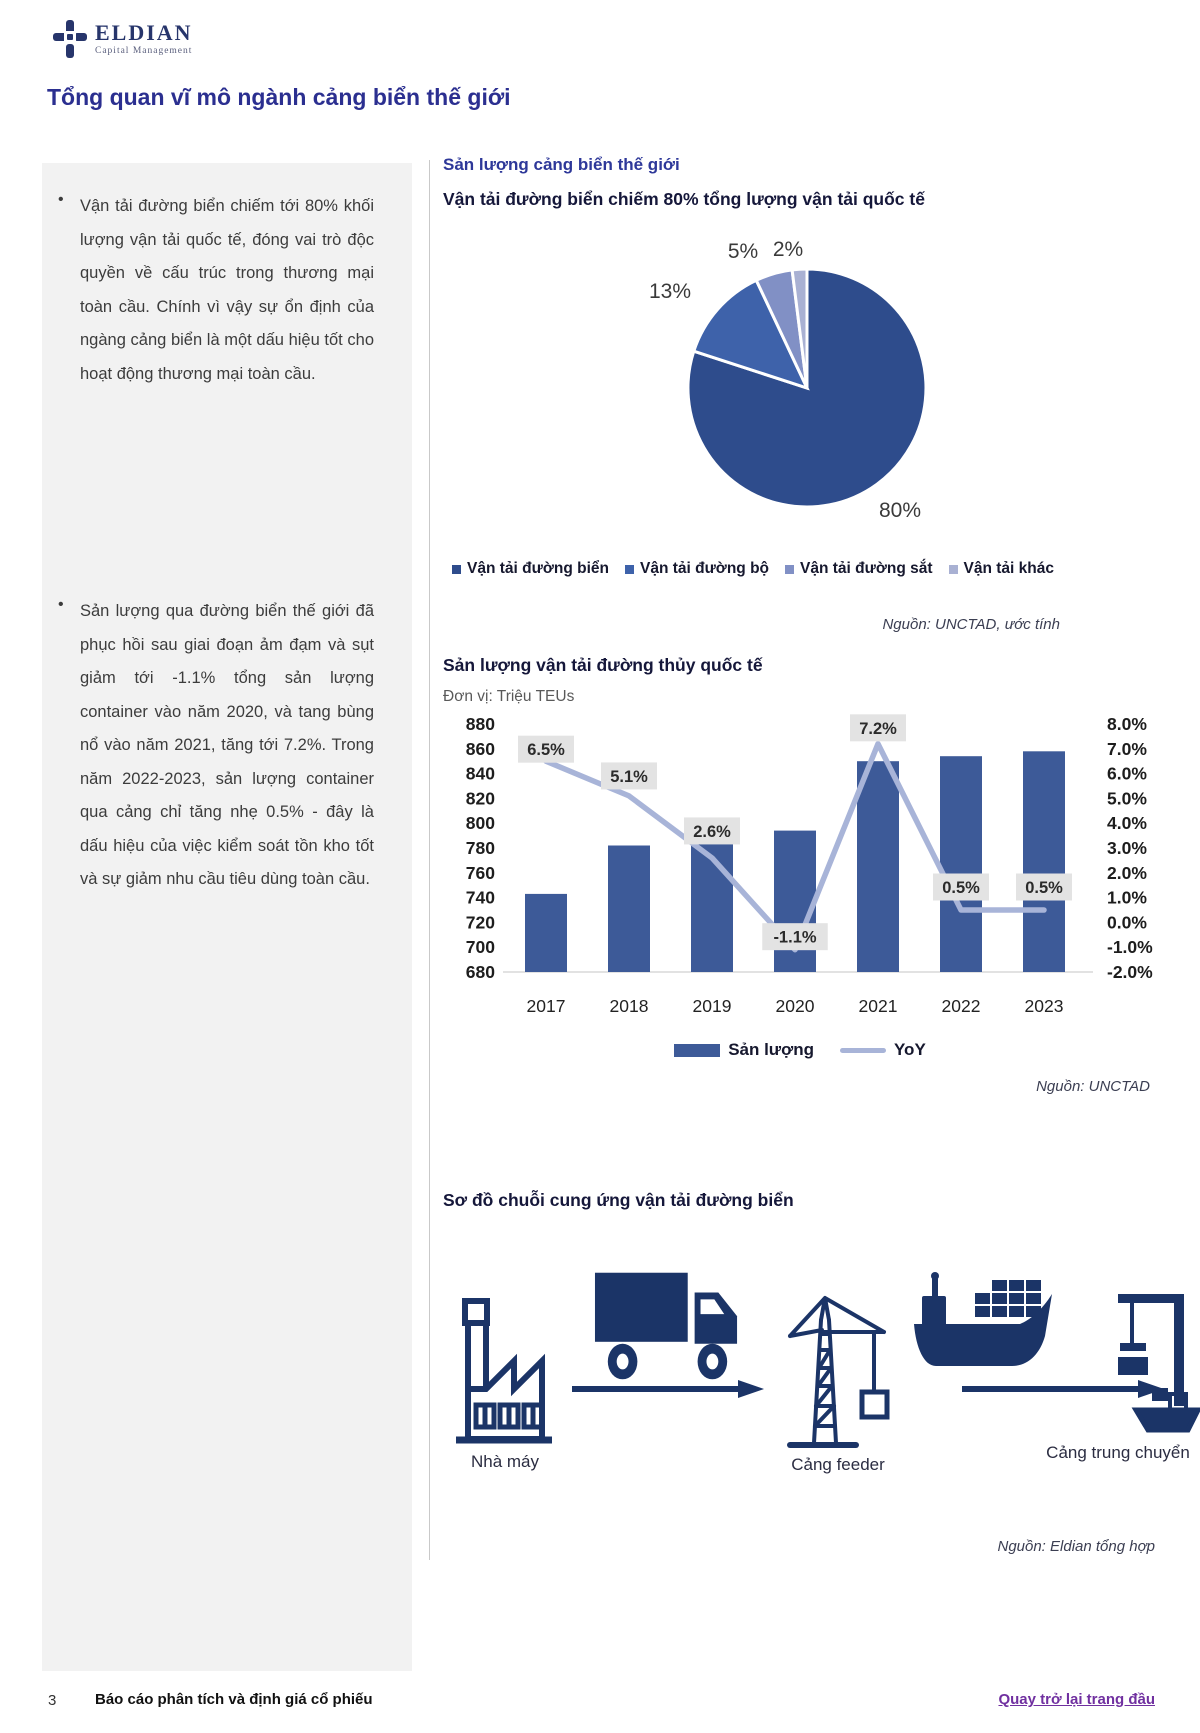 Image resolution: width=1200 pixels, height=1733 pixels. Describe the element at coordinates (712, 832) in the screenshot. I see `svg-text: 2.6%` at that location.